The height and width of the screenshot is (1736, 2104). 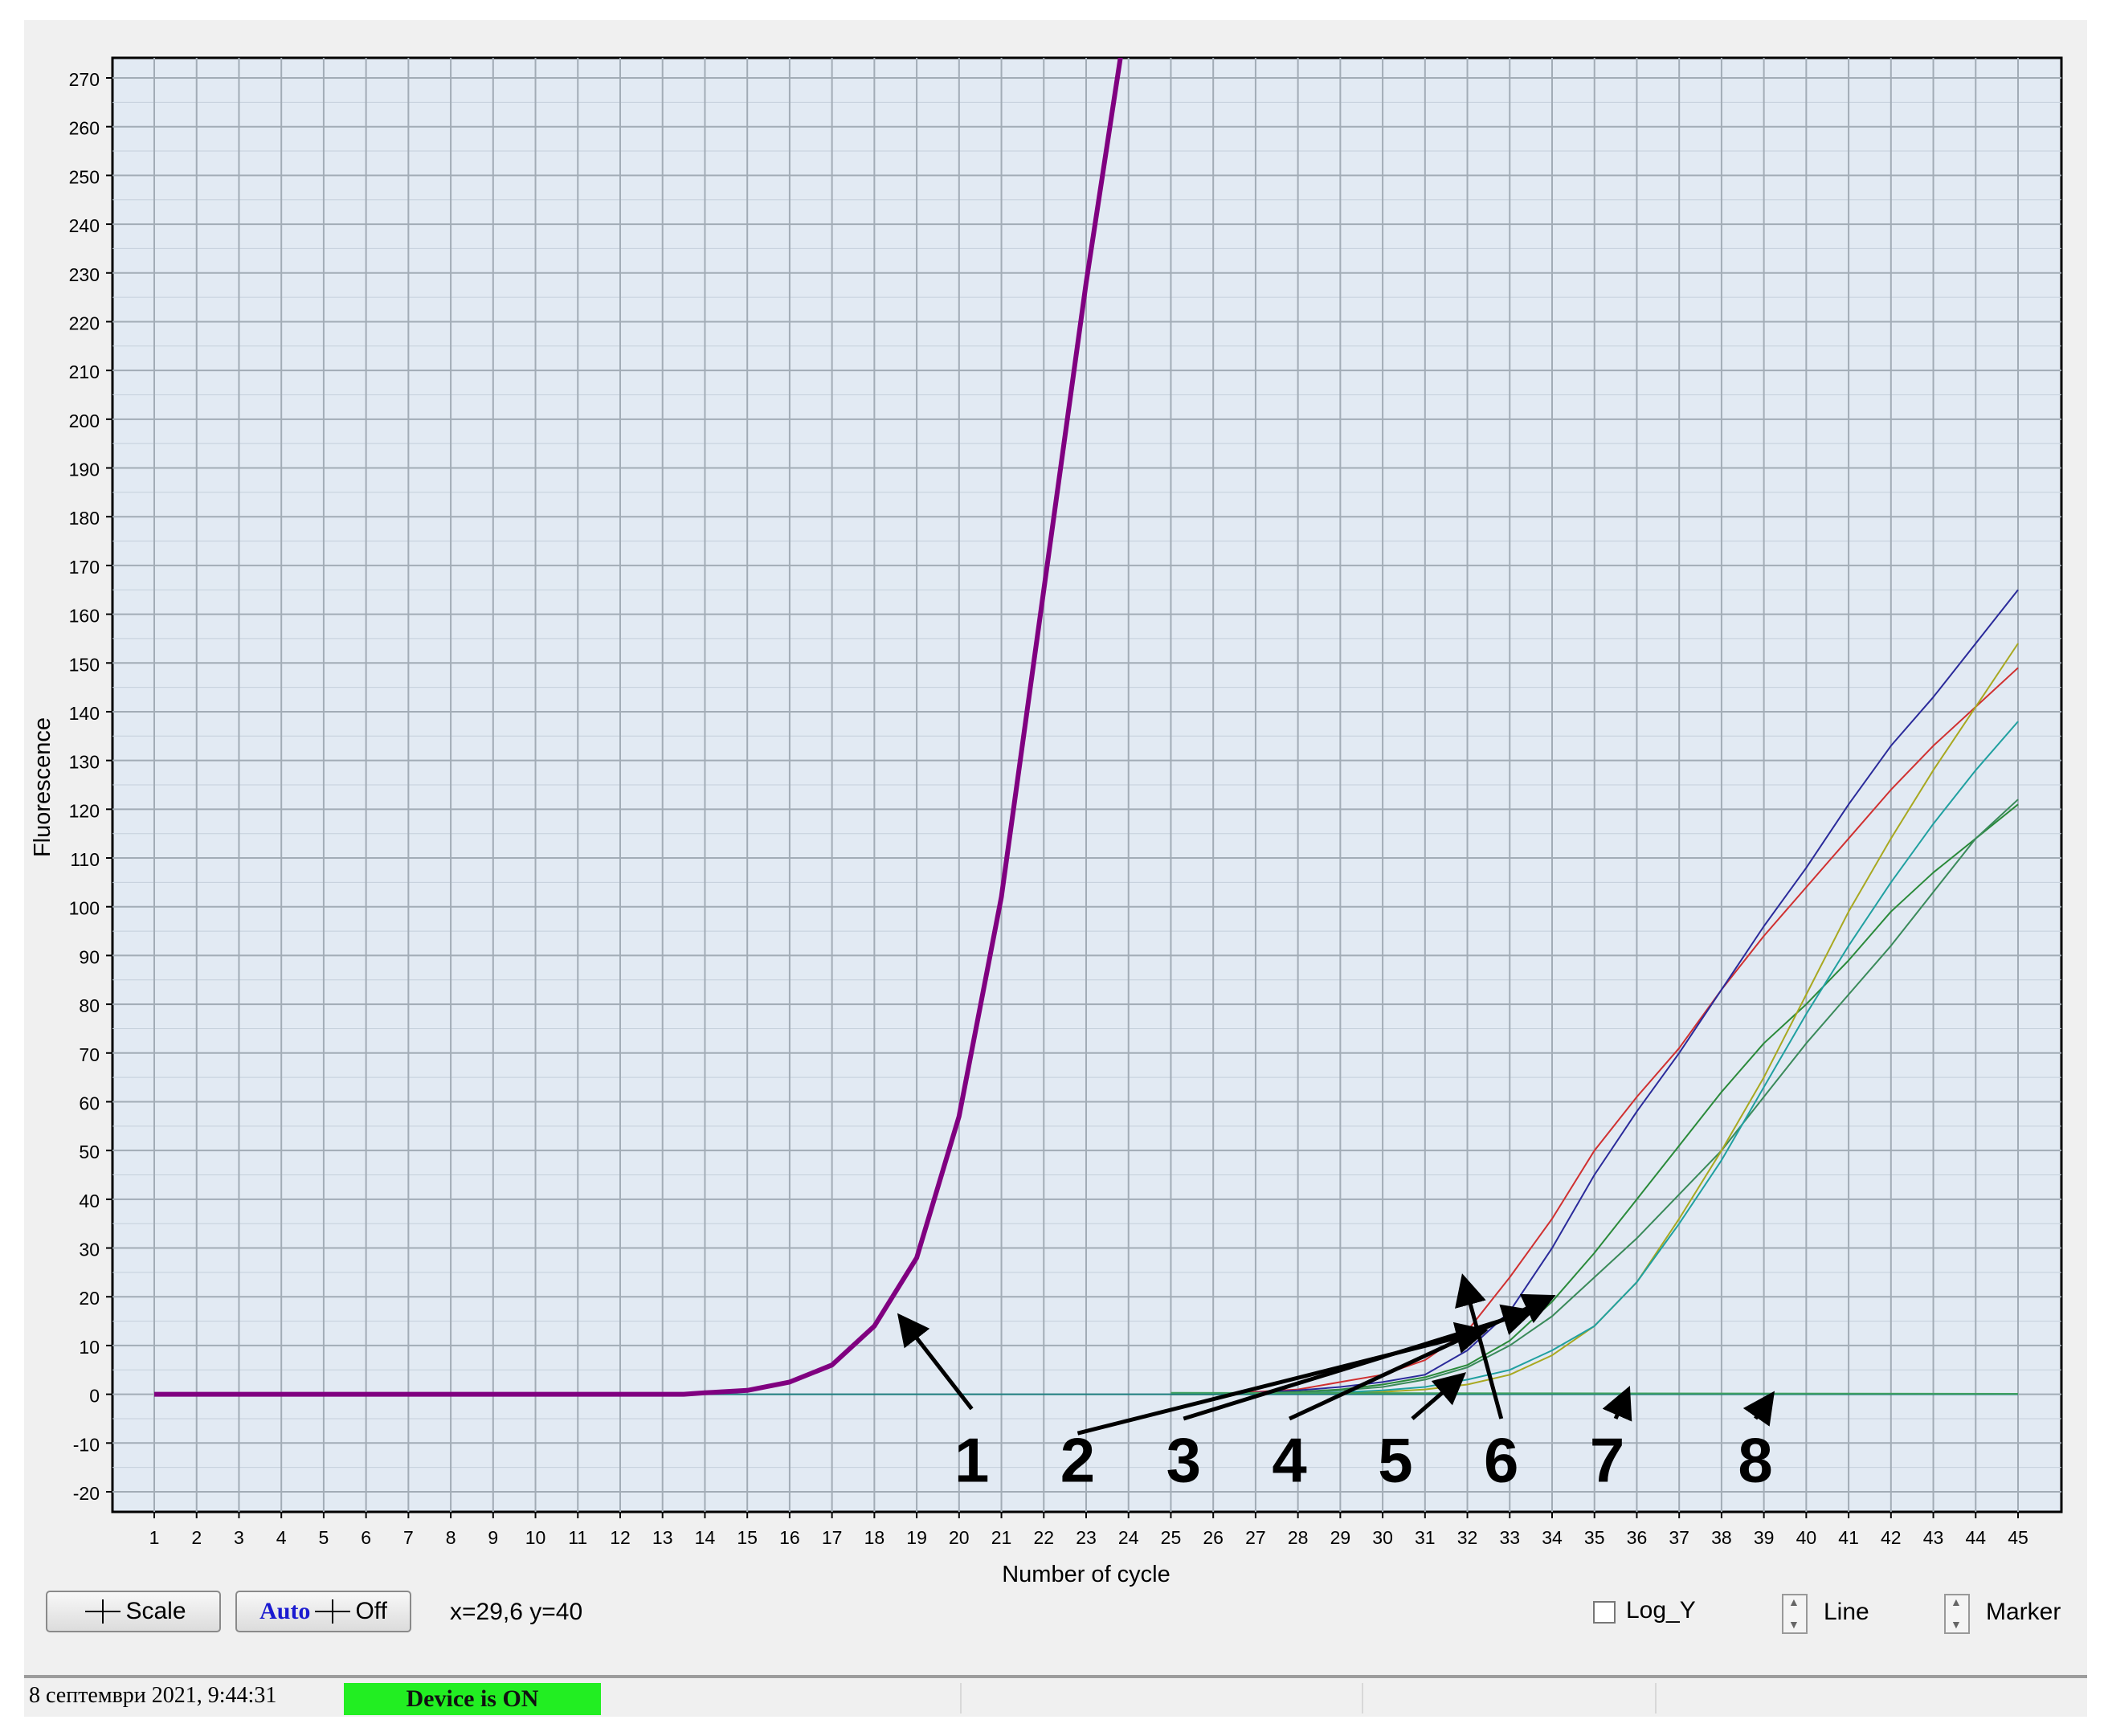 What do you see at coordinates (1340, 1537) in the screenshot?
I see `x-tick-label: 29` at bounding box center [1340, 1537].